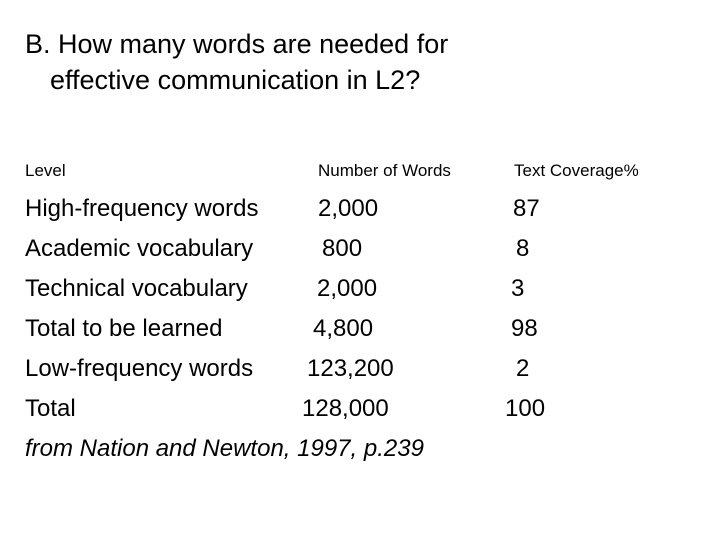 The image size is (720, 540). What do you see at coordinates (124, 328) in the screenshot?
I see `row-level: Total to be learned` at bounding box center [124, 328].